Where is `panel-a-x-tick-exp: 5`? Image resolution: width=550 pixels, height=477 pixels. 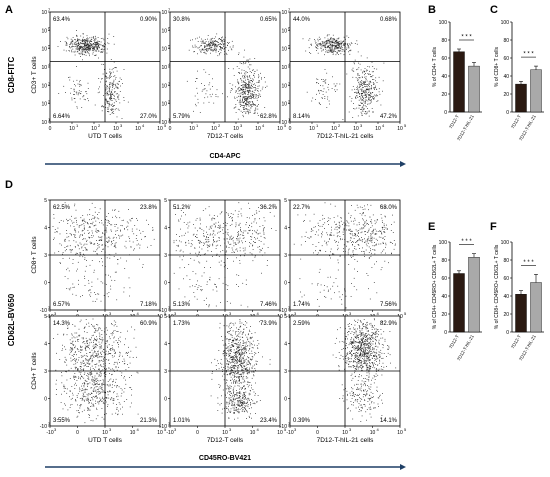
panel-a-x-tick-exp: 5 is located at coordinates (405, 125).